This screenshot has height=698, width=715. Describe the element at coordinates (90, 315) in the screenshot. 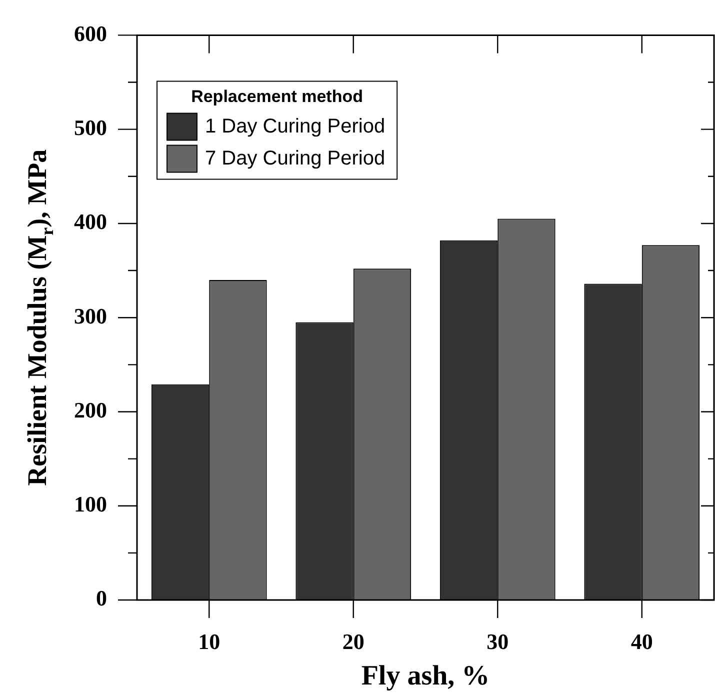

I see `y-tick-label: 300` at that location.